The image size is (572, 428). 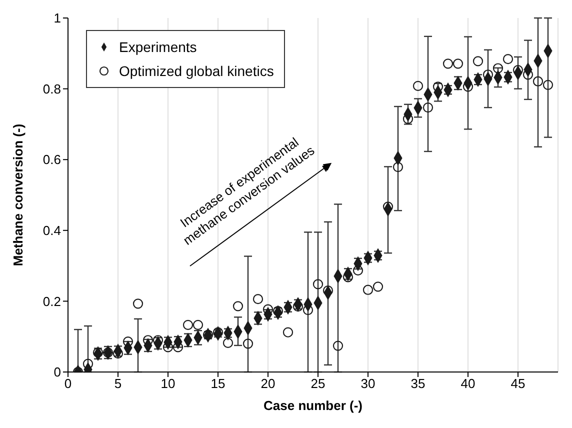 What do you see at coordinates (418, 384) in the screenshot?
I see `x-tick-label: 35` at bounding box center [418, 384].